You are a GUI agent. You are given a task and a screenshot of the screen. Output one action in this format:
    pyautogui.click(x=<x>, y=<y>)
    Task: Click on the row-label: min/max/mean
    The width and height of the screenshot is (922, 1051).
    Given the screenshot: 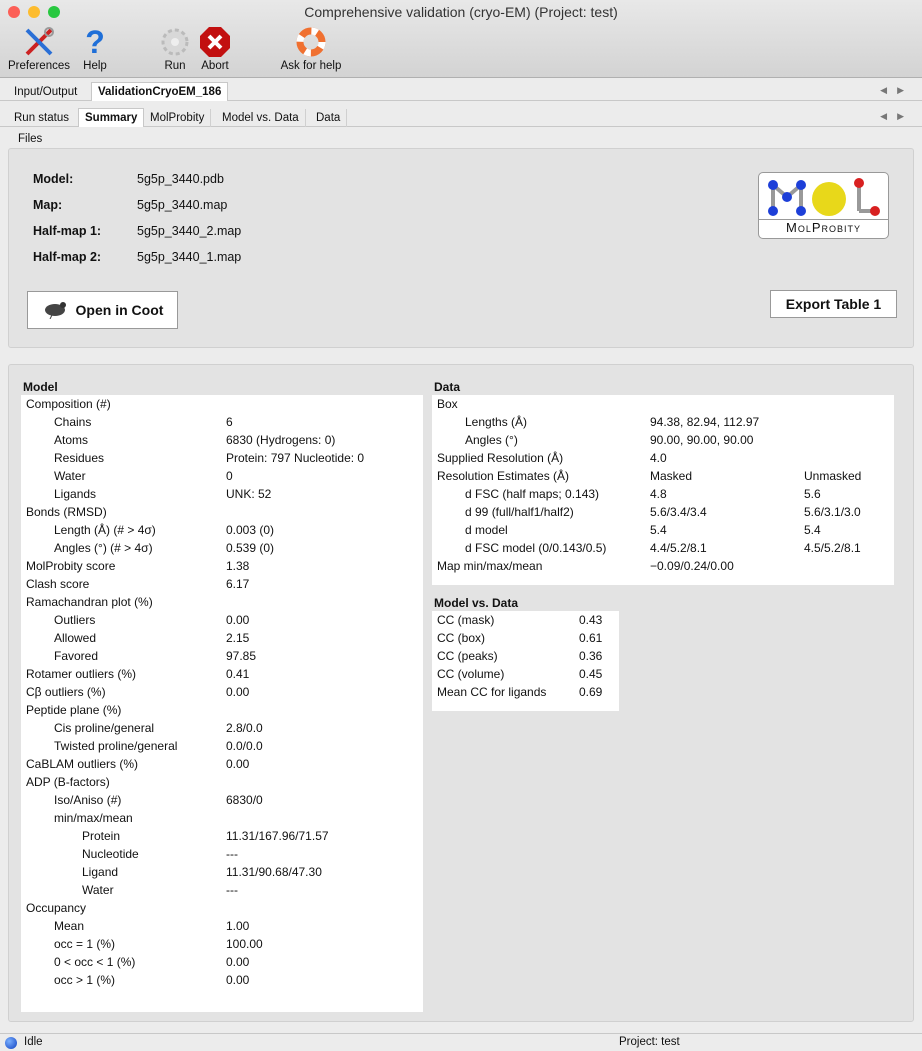 What is the action you would take?
    pyautogui.click(x=93, y=818)
    